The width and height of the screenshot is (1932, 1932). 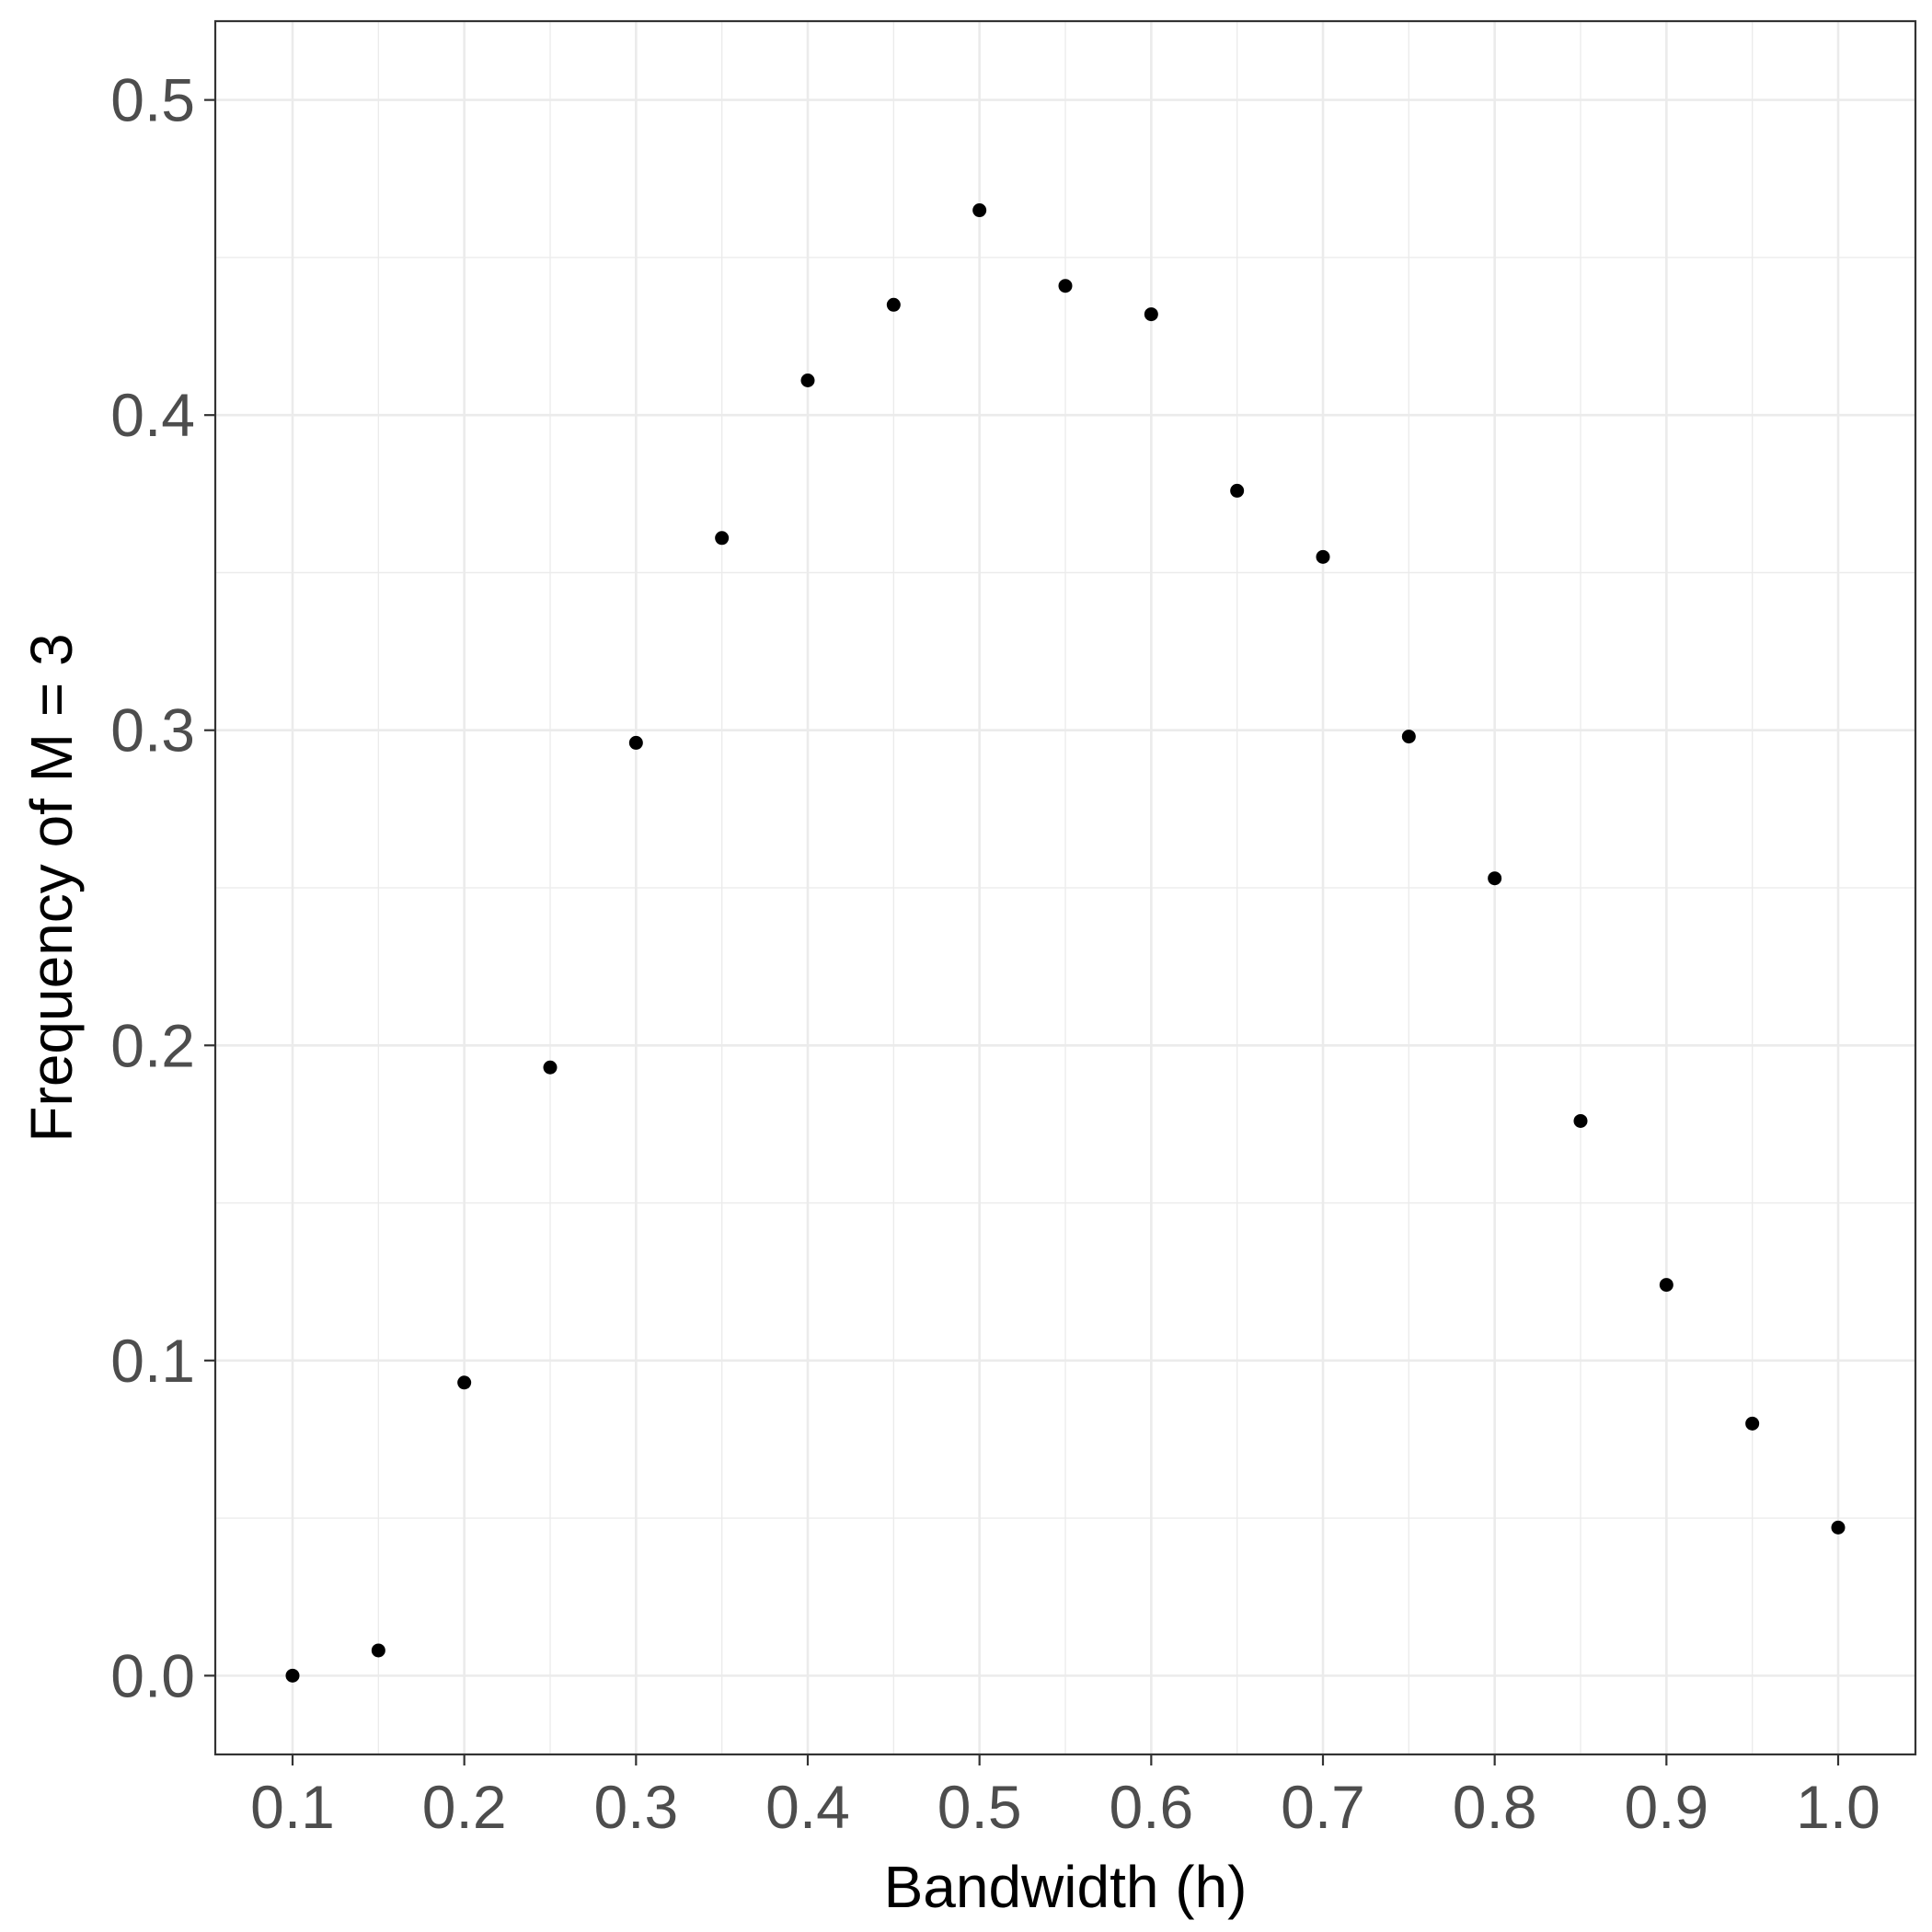 What do you see at coordinates (1065, 1797) in the screenshot?
I see `x-axis-ticks: 0.1 0.2 0.3 0.4 0.5 0.6 0.7 0.8 0.9 1.0` at bounding box center [1065, 1797].